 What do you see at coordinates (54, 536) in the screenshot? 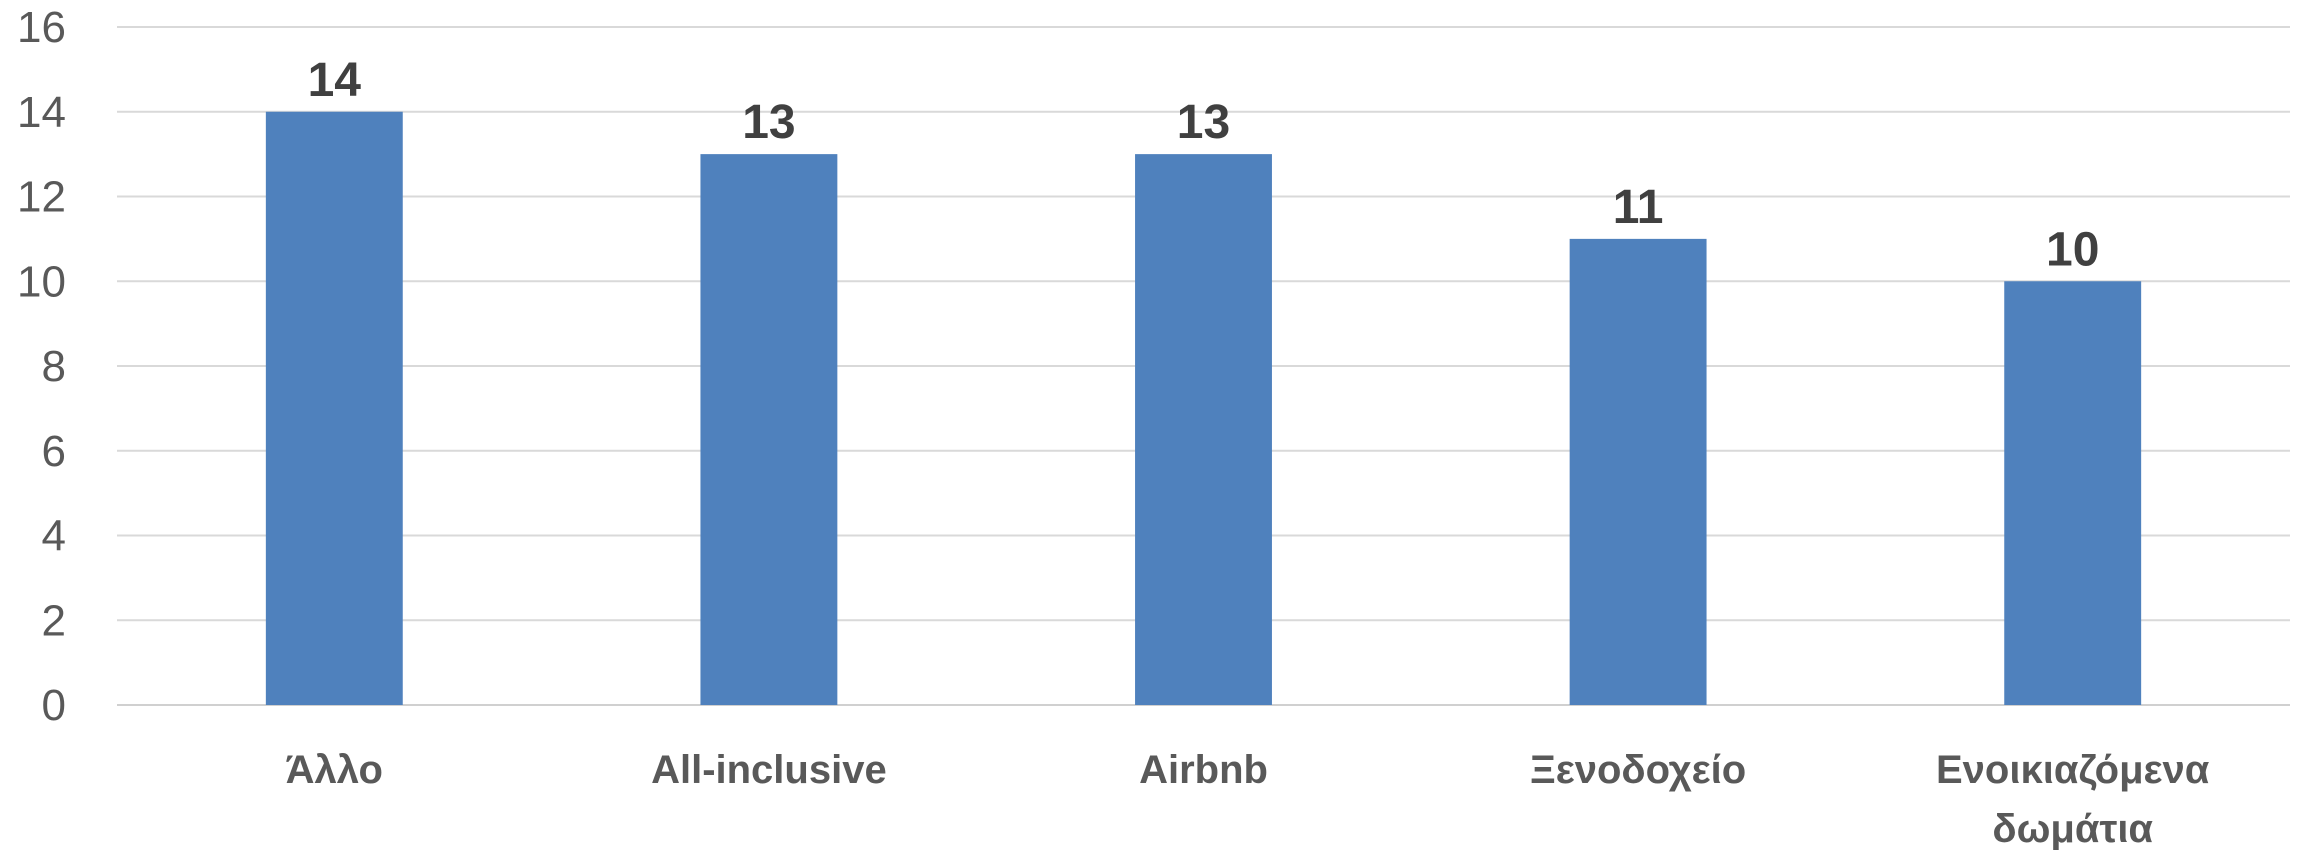
I see `y-tick-label: 4` at bounding box center [54, 536].